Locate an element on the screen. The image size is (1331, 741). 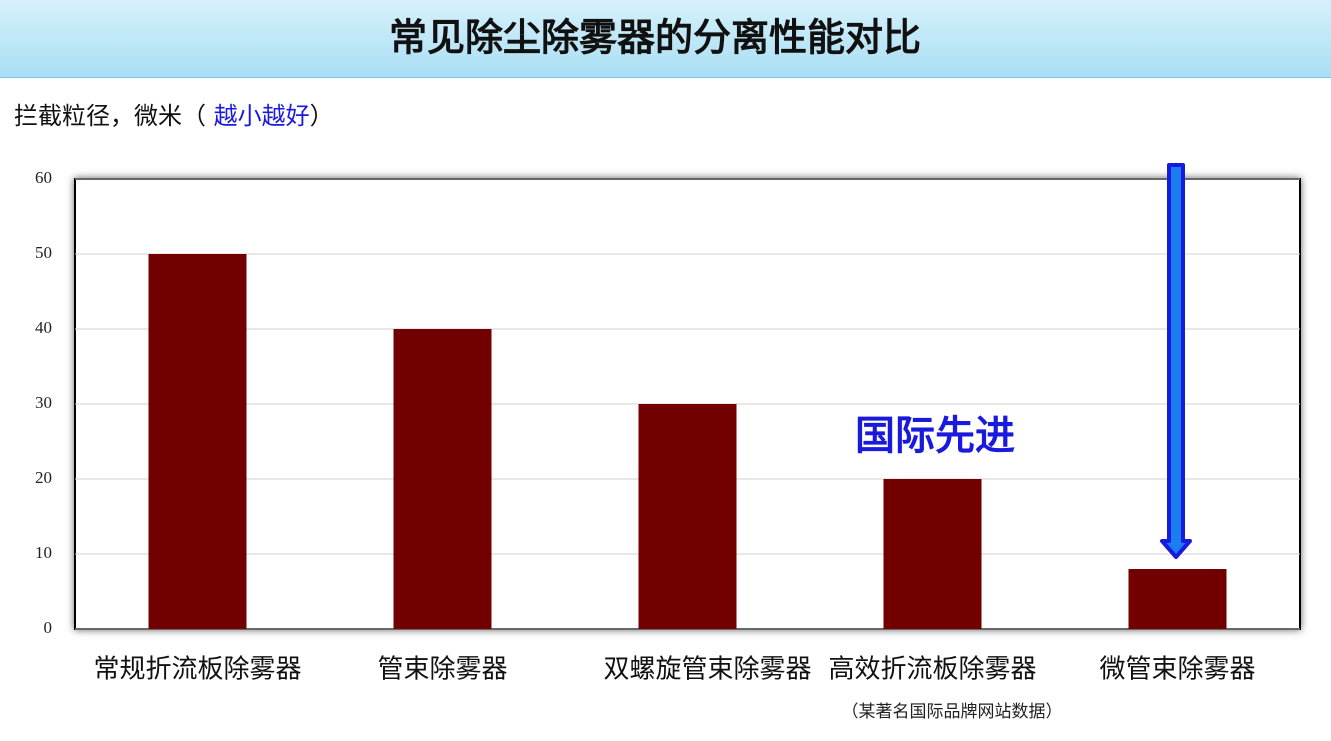
arrow is located at coordinates (1176, 361).